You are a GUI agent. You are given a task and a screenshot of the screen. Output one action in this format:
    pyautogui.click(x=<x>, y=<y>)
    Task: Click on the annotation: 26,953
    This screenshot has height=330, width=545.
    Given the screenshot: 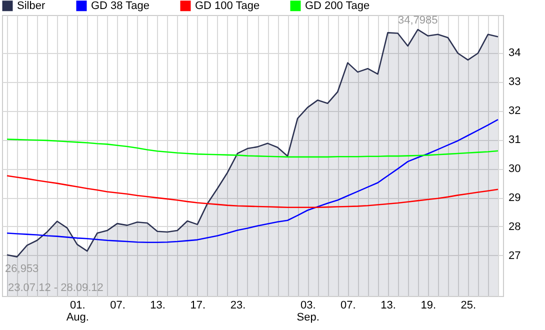 What is the action you would take?
    pyautogui.click(x=22, y=268)
    